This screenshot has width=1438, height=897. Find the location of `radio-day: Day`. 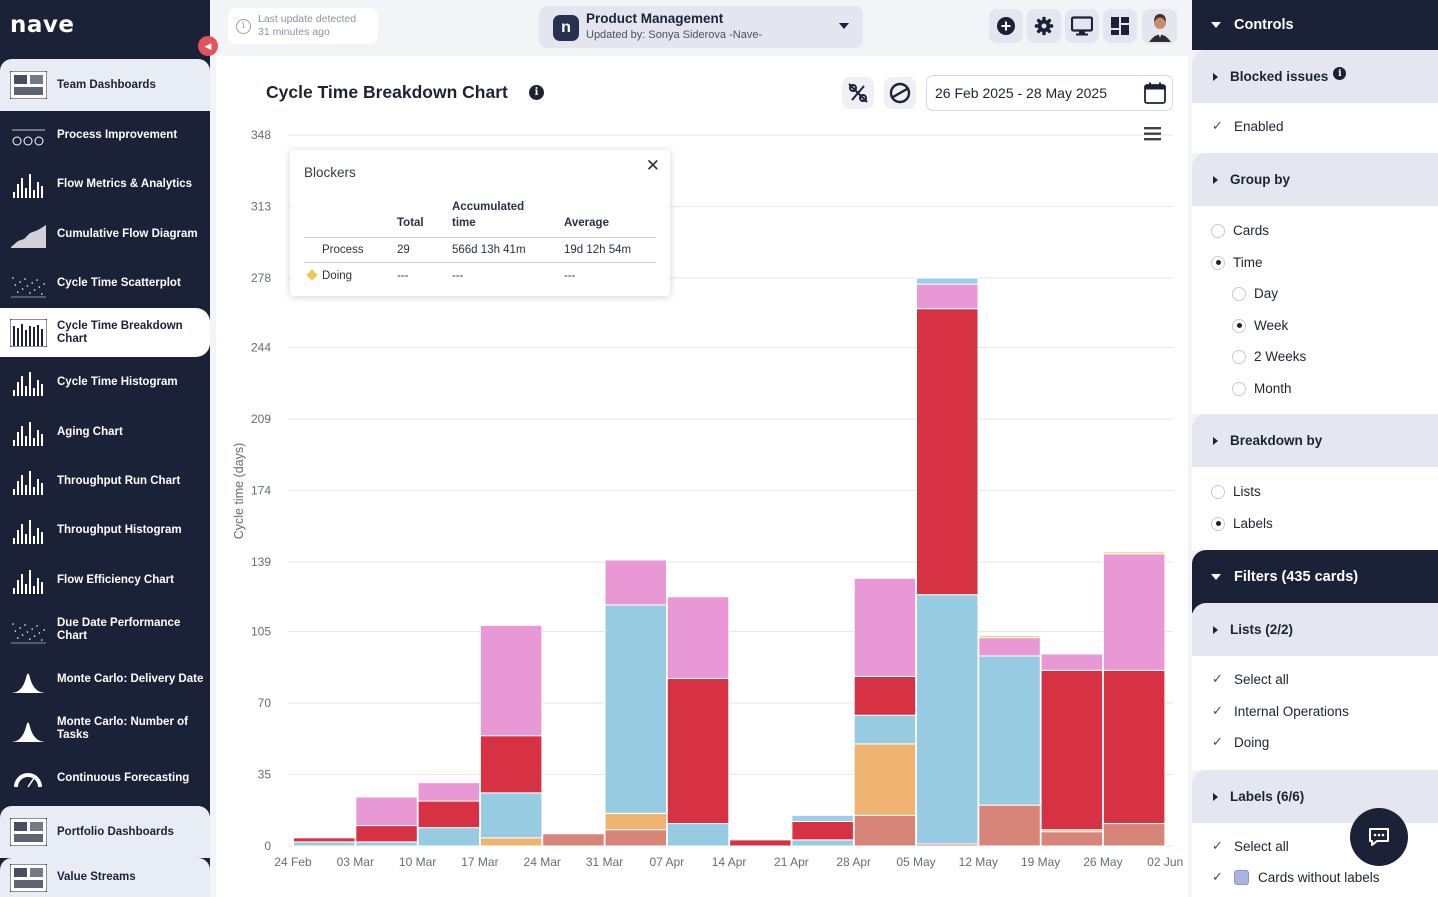

radio-day: Day is located at coordinates (1255, 293).